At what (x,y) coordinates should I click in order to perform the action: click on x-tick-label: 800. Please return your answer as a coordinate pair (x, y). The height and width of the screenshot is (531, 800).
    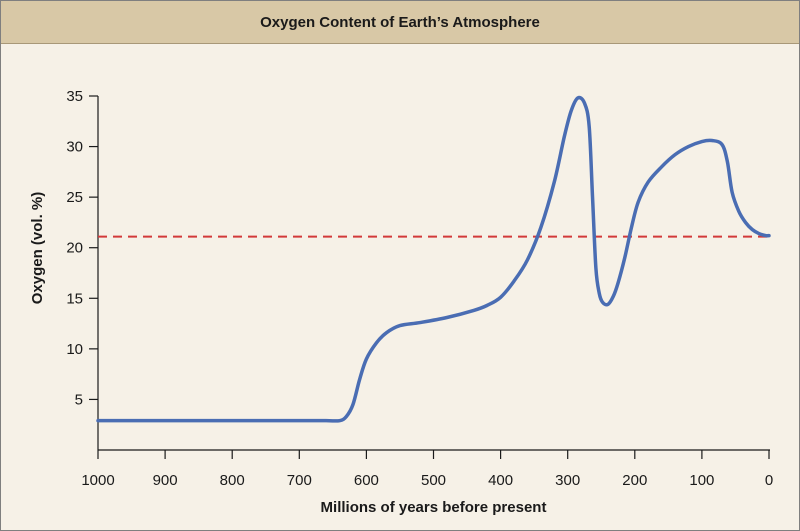
    Looking at the image, I should click on (232, 480).